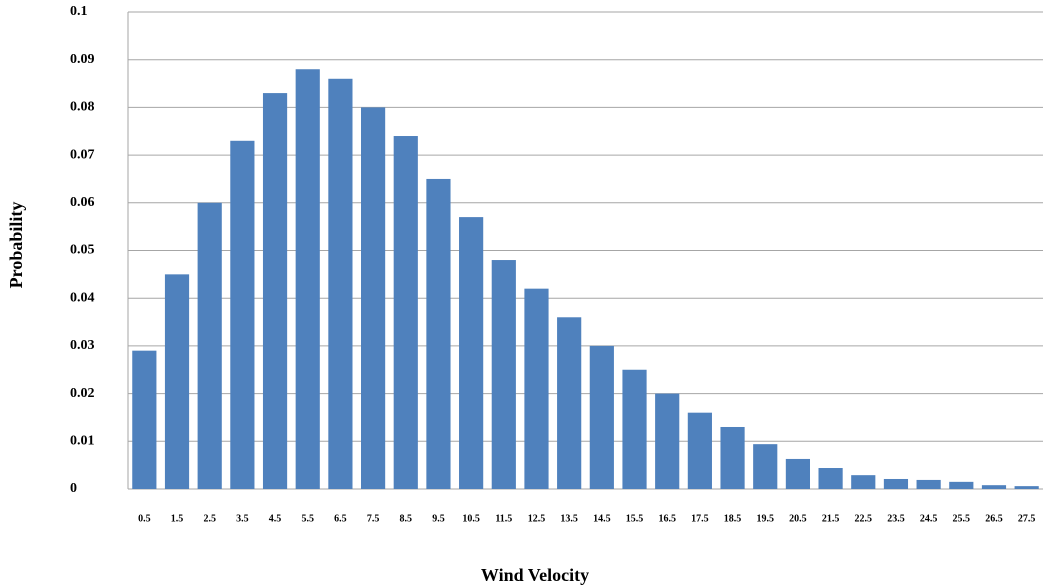  Describe the element at coordinates (79, 11) in the screenshot. I see `y-tick-label: 0.1` at that location.